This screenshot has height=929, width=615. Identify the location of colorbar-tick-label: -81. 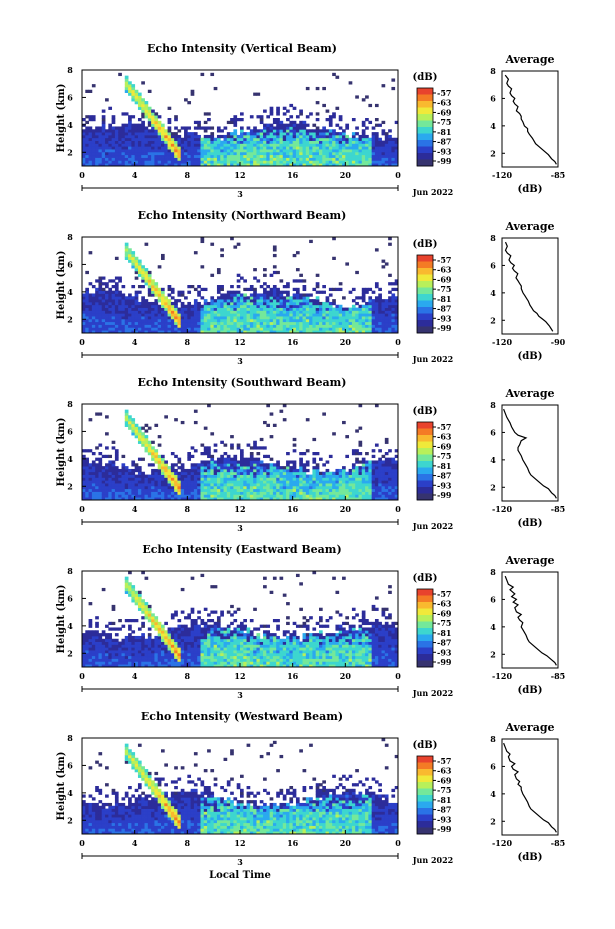
(444, 299).